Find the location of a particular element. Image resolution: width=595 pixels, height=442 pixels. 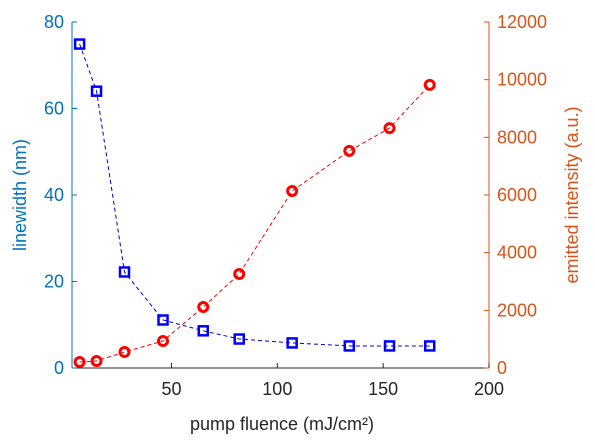

y-tick-label: 0 is located at coordinates (59, 368).